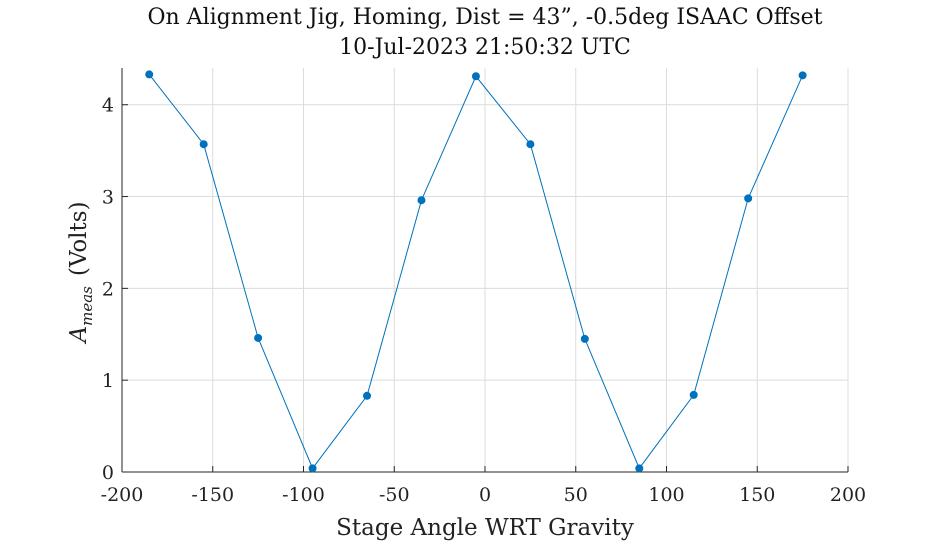  I want to click on x-axis-label: Stage Angle WRT Gravity, so click(485, 528).